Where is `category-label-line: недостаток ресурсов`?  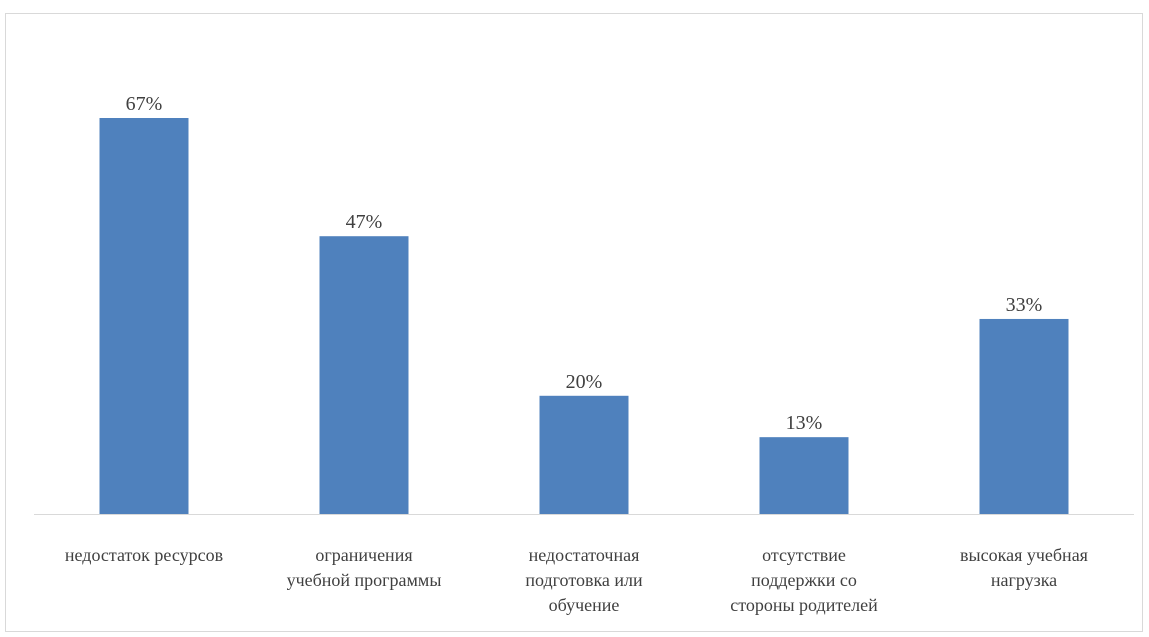
category-label-line: недостаток ресурсов is located at coordinates (144, 555).